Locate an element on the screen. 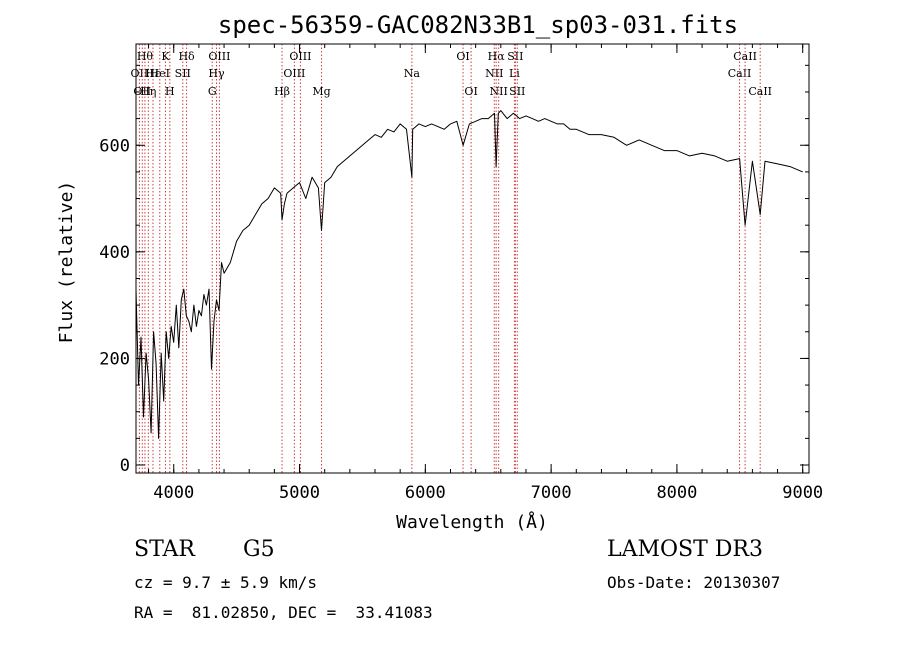  y-tick-label-0: 0 is located at coordinates (125, 466).